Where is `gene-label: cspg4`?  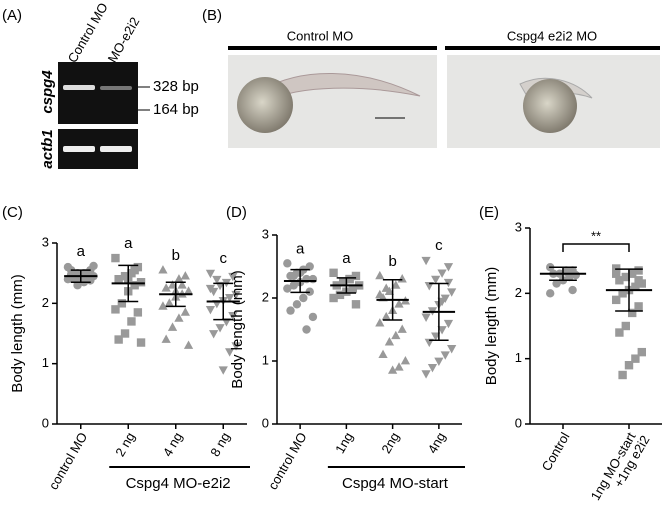 gene-label: cspg4 is located at coordinates (47, 92).